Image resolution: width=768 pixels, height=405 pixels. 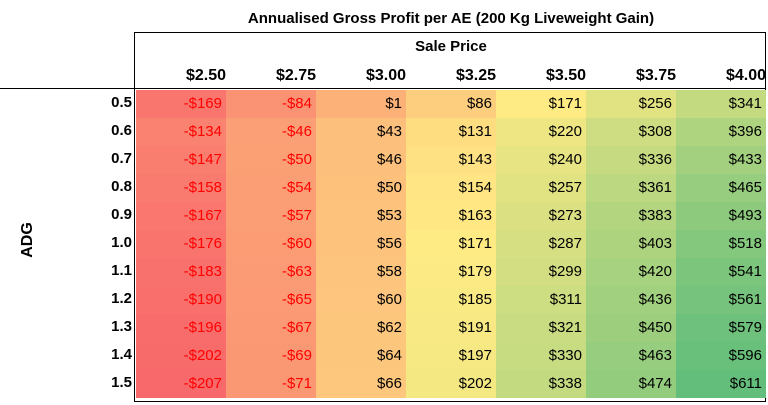 I want to click on row-header: 0.6, so click(x=121, y=130).